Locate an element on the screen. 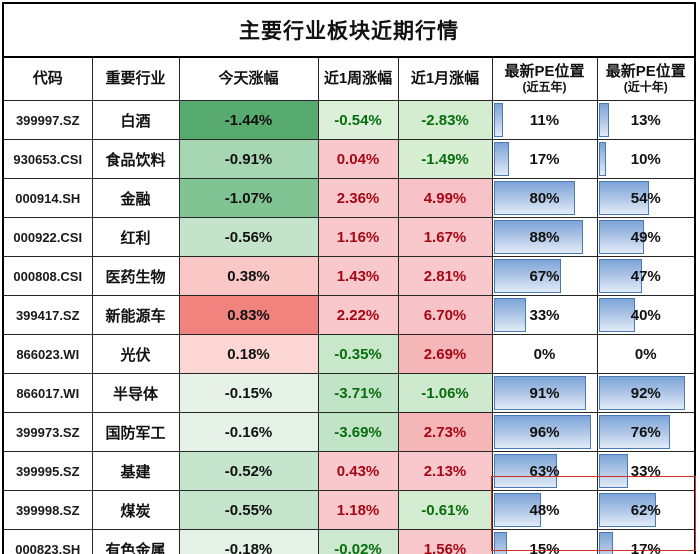 The image size is (700, 554). pe5-cell: 33% is located at coordinates (544, 315).